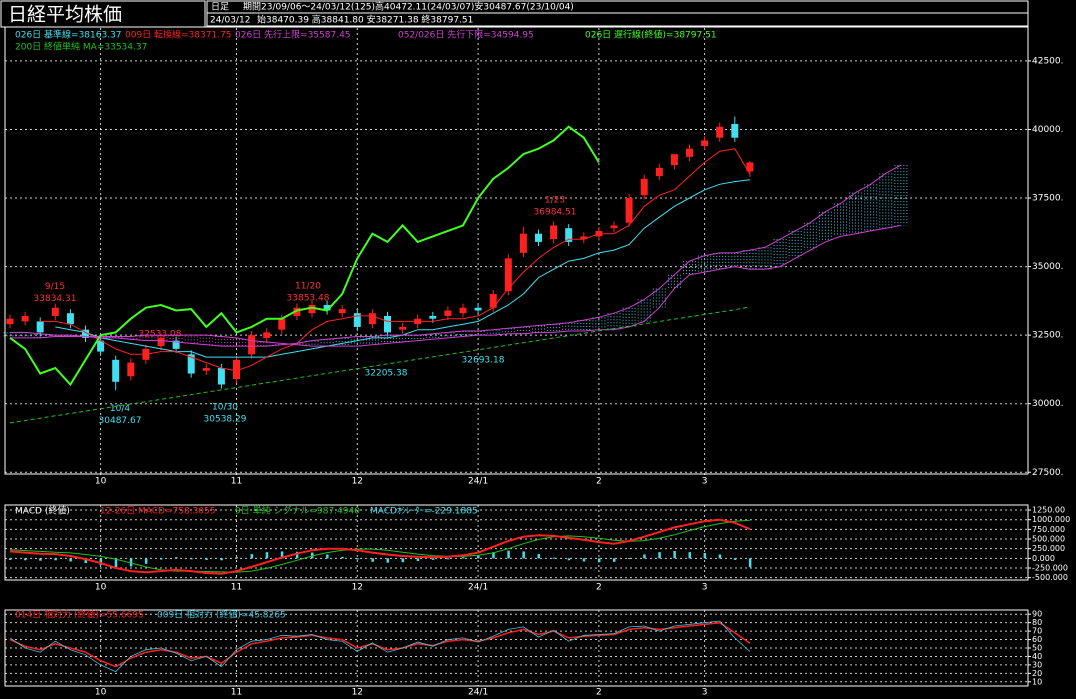 The width and height of the screenshot is (1076, 699). I want to click on y-tick-label: 37500., so click(1048, 199).